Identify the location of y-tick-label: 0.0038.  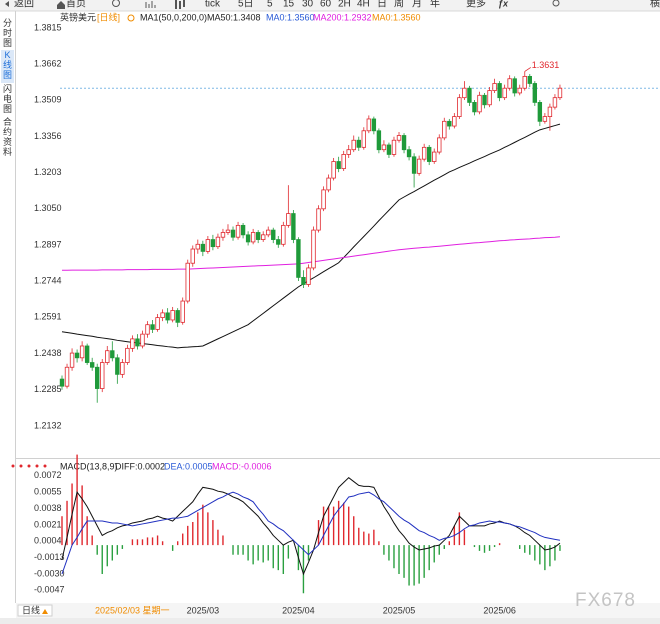
(48, 508).